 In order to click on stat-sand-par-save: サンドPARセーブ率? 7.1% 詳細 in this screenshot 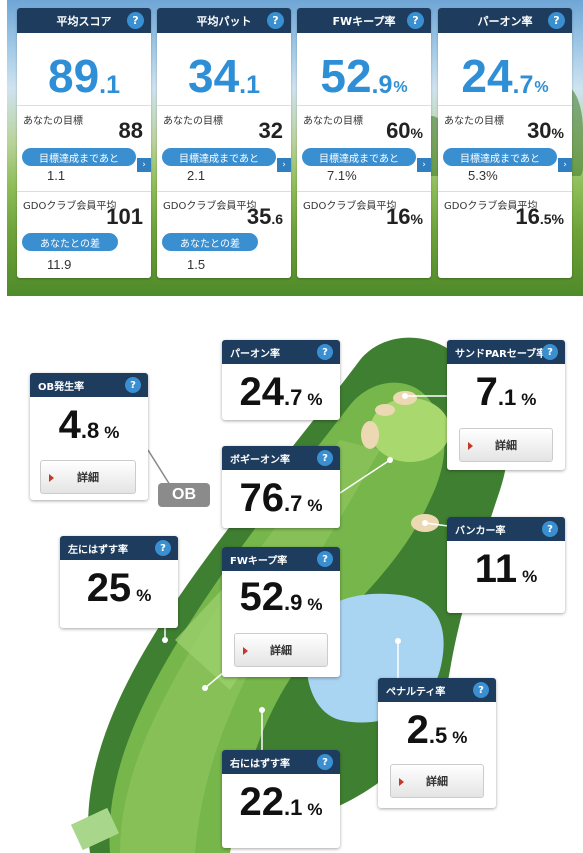, I will do `click(506, 405)`.